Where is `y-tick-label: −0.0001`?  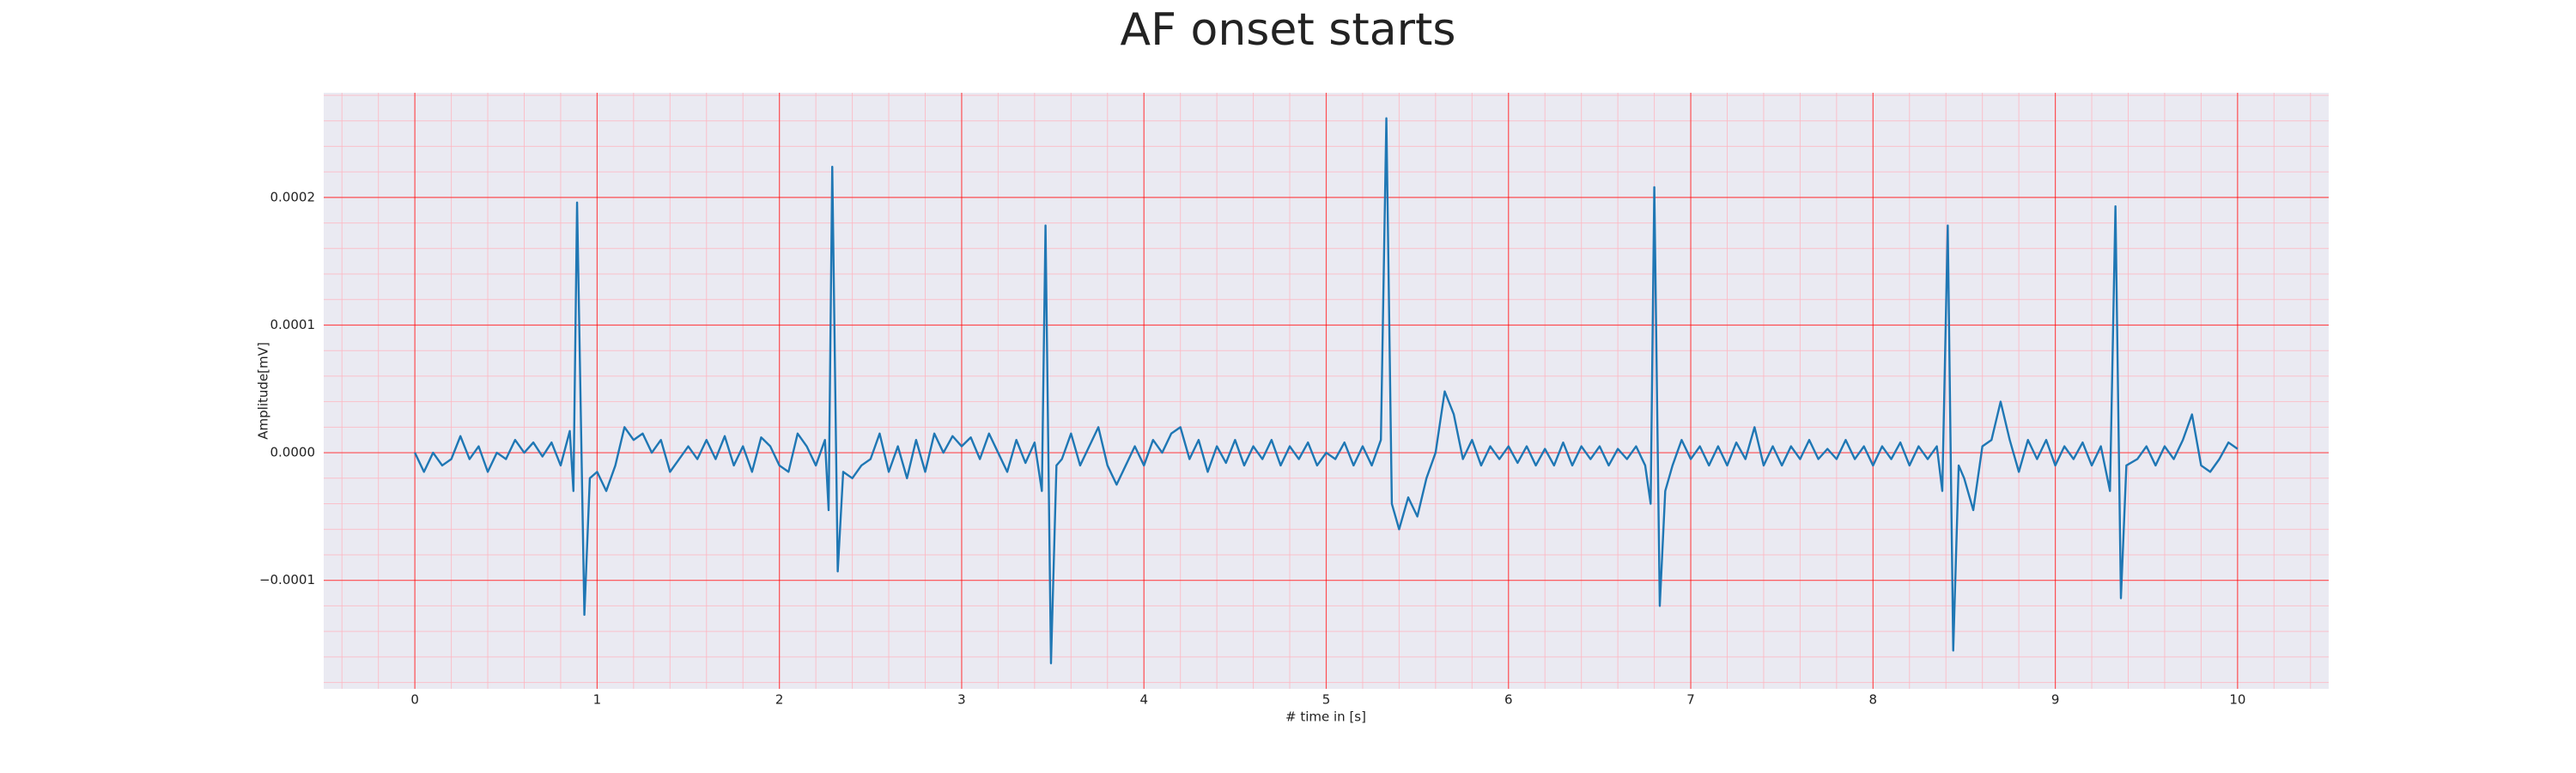
y-tick-label: −0.0001 is located at coordinates (287, 579).